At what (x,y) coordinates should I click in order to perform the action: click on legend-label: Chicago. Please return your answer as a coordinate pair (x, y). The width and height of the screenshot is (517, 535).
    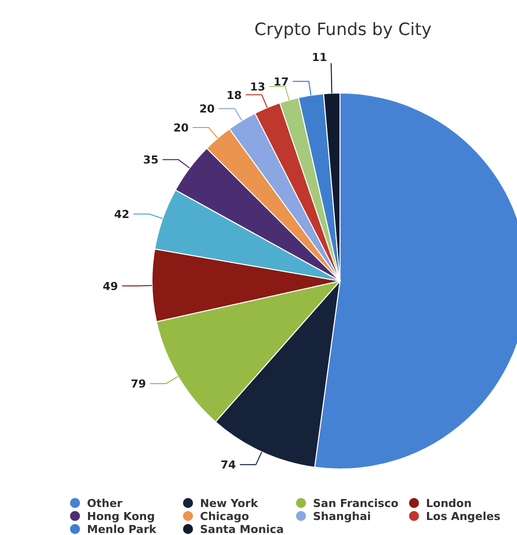
    Looking at the image, I should click on (225, 516).